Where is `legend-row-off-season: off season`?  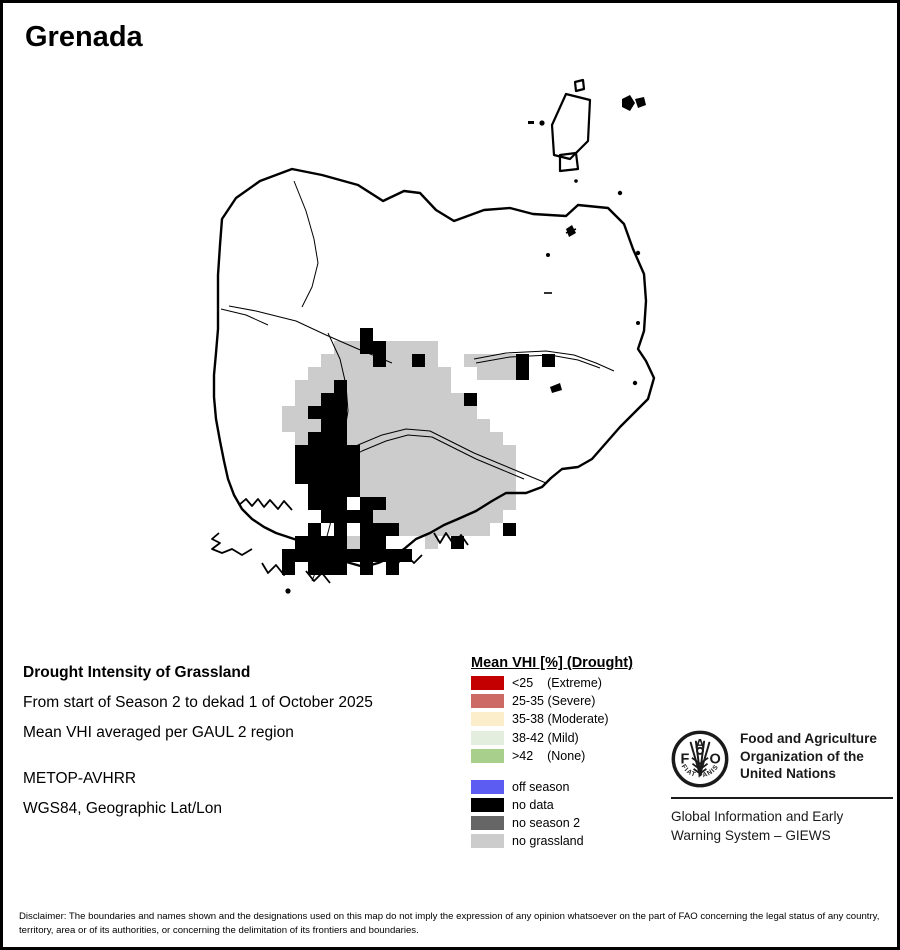
legend-row-off-season: off season is located at coordinates (571, 786).